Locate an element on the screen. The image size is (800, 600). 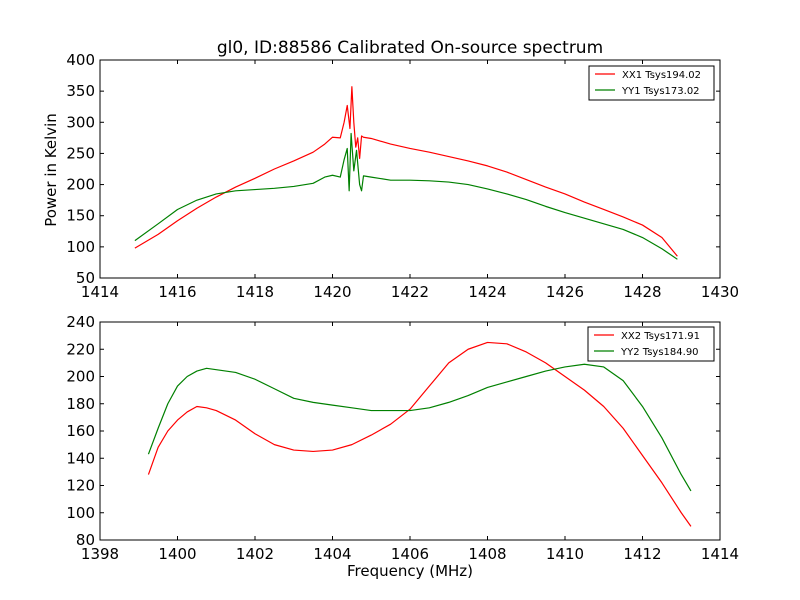
top-legend-label-yy1: YY1 Tsys173.02 is located at coordinates (660, 91).